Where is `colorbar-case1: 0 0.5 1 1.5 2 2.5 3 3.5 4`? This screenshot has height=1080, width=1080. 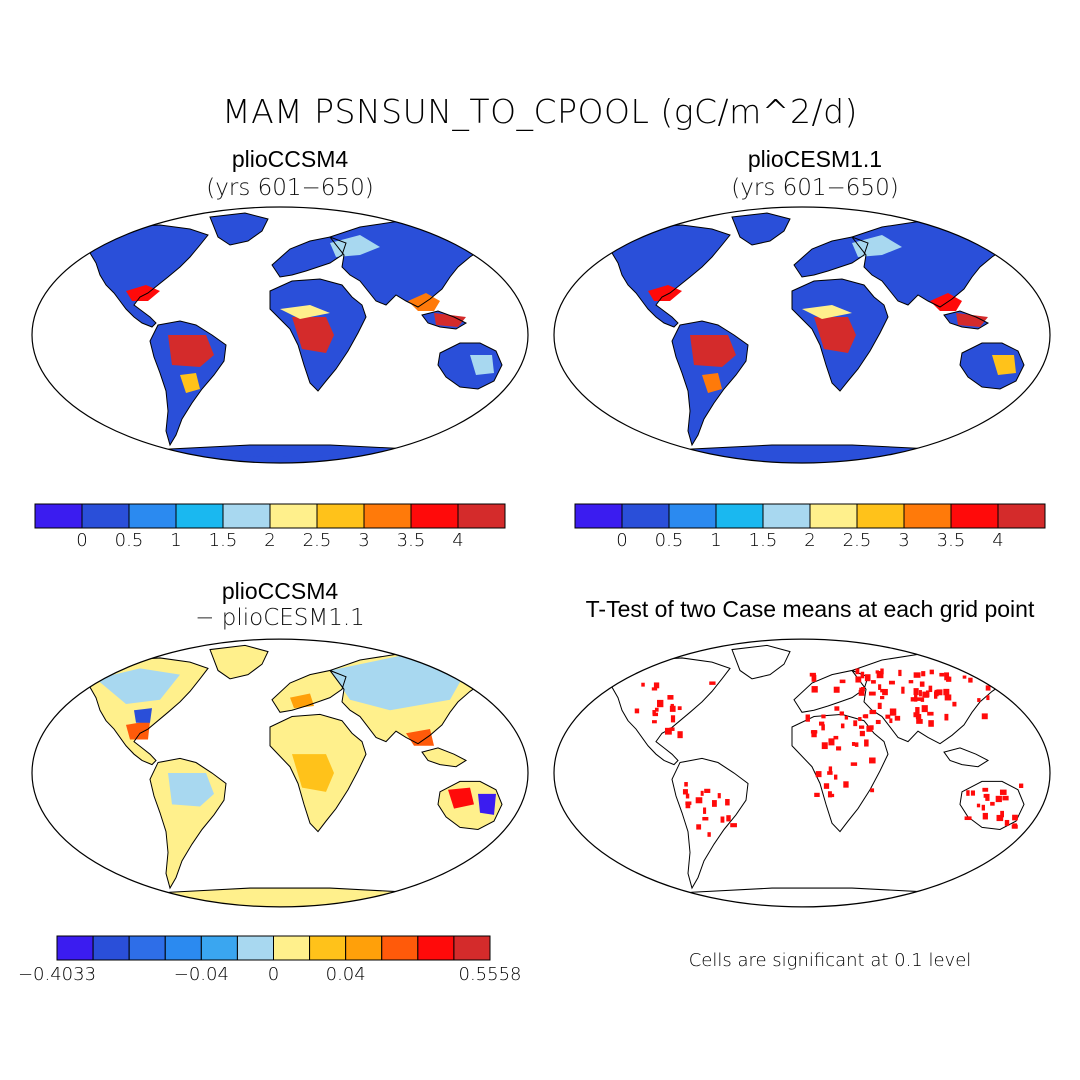
colorbar-case1: 0 0.5 1 1.5 2 2.5 3 3.5 4 is located at coordinates (270, 527).